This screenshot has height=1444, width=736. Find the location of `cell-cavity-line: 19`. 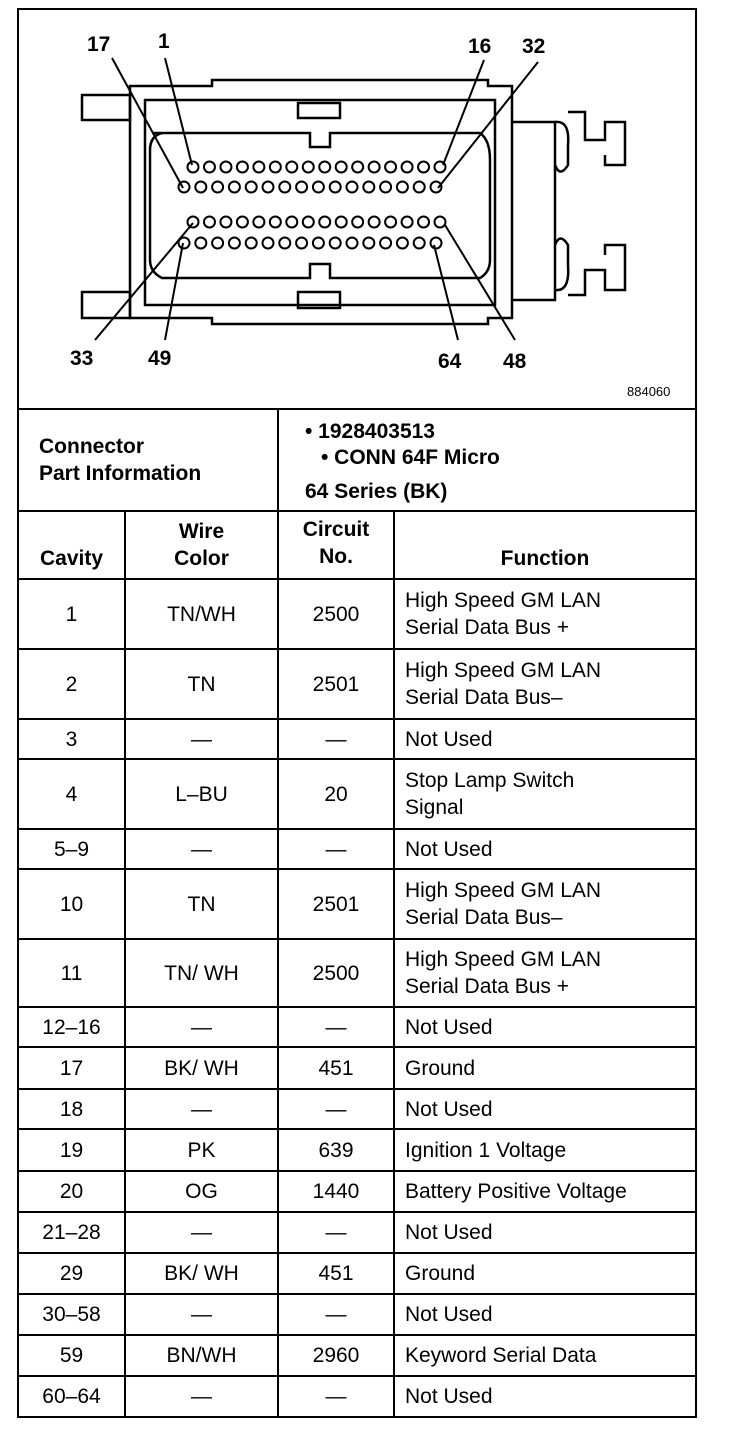

cell-cavity-line: 19 is located at coordinates (71, 1150).